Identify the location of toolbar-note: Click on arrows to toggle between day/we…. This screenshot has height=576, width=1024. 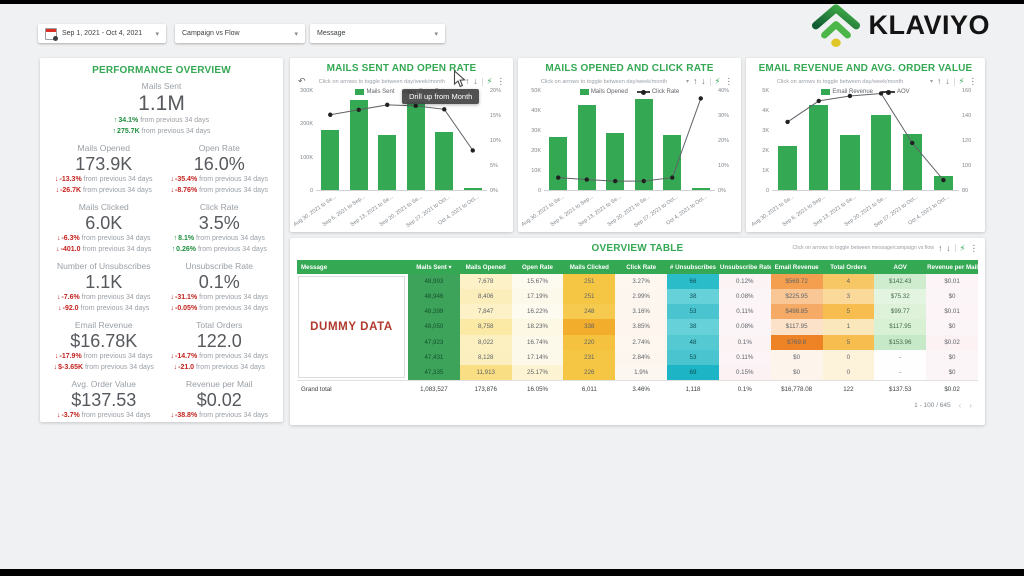
(381, 81).